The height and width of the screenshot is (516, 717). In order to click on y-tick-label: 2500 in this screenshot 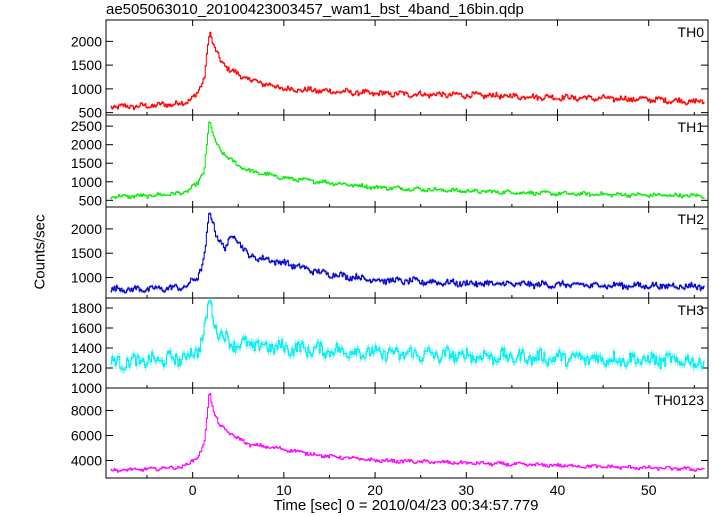, I will do `click(86, 126)`.